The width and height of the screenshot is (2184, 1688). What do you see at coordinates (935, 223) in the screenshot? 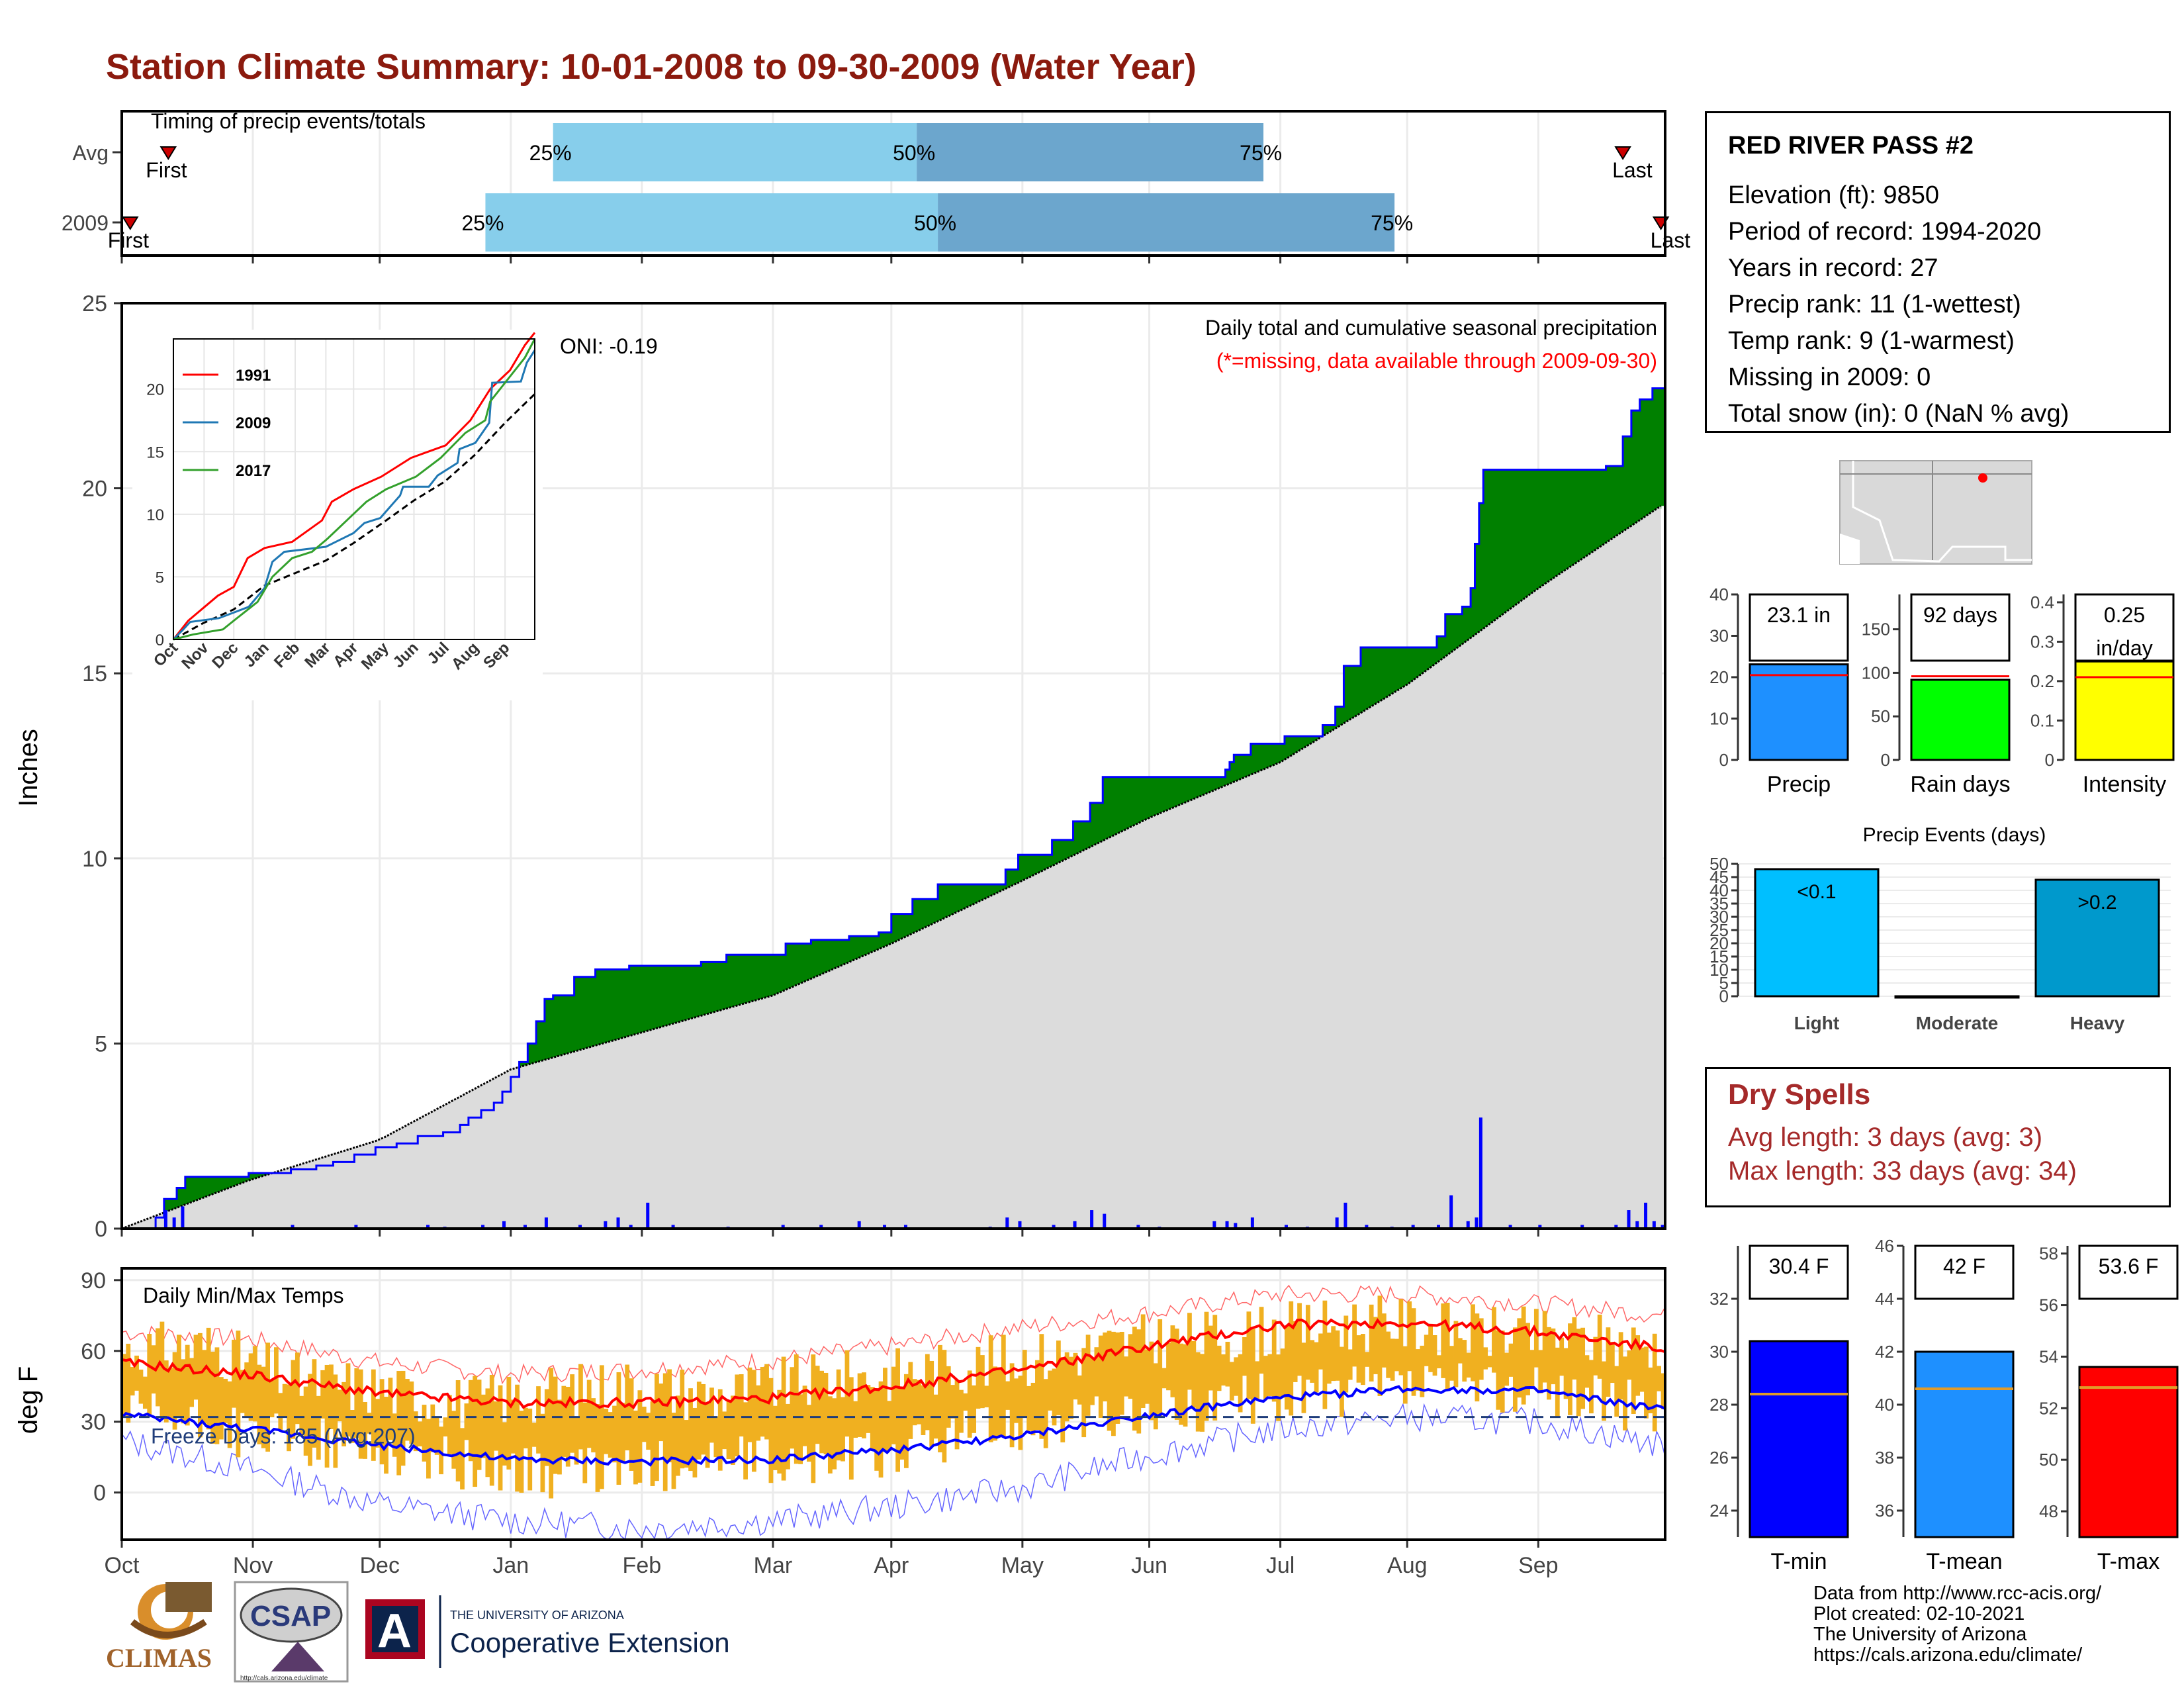
I see `timing-label-50: 50%` at bounding box center [935, 223].